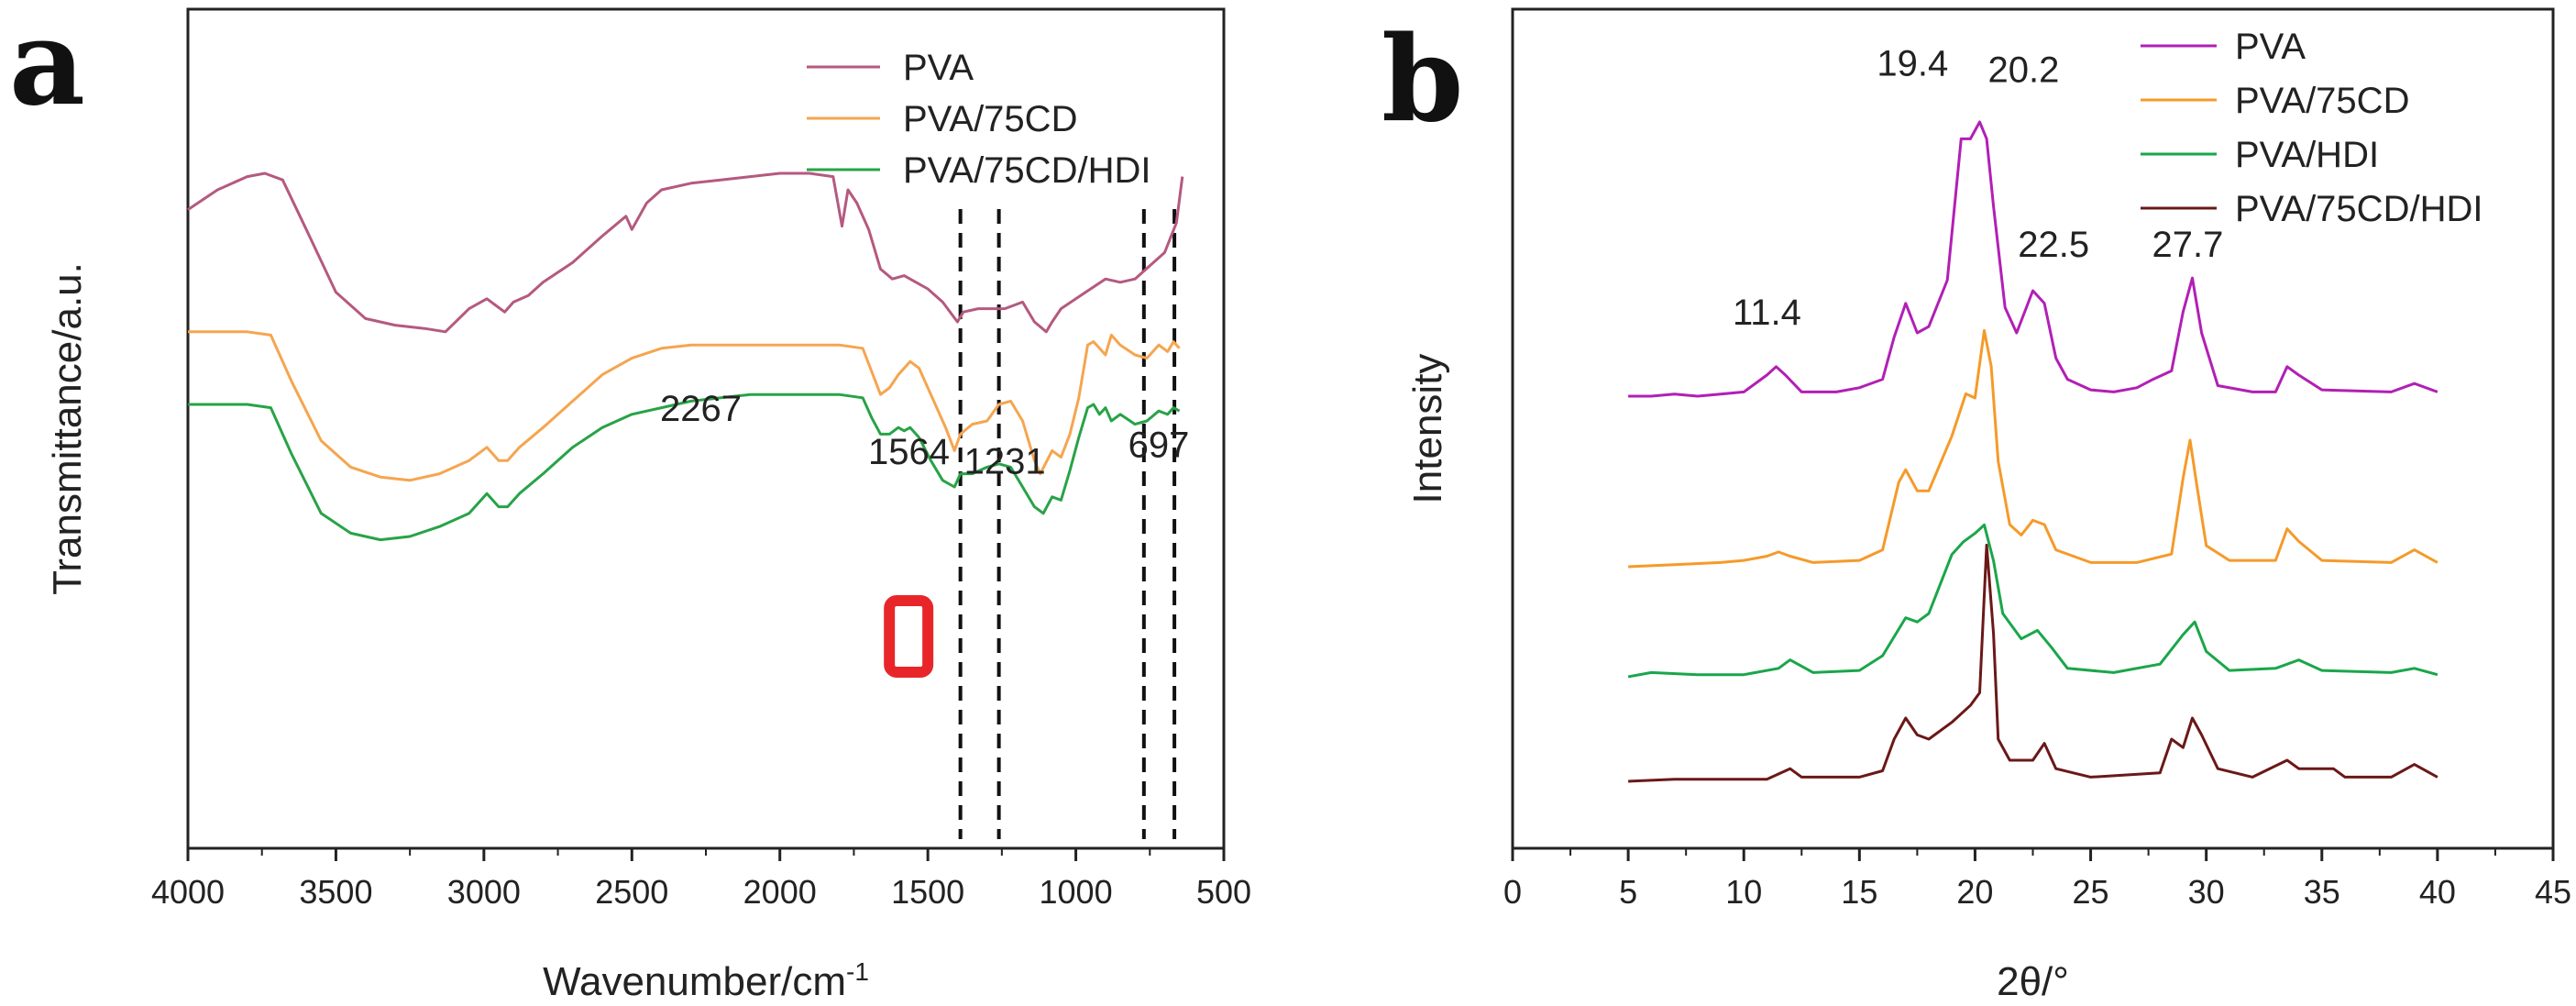  What do you see at coordinates (2270, 47) in the screenshot?
I see `panel-b-legend-label-pva: PVA` at bounding box center [2270, 47].